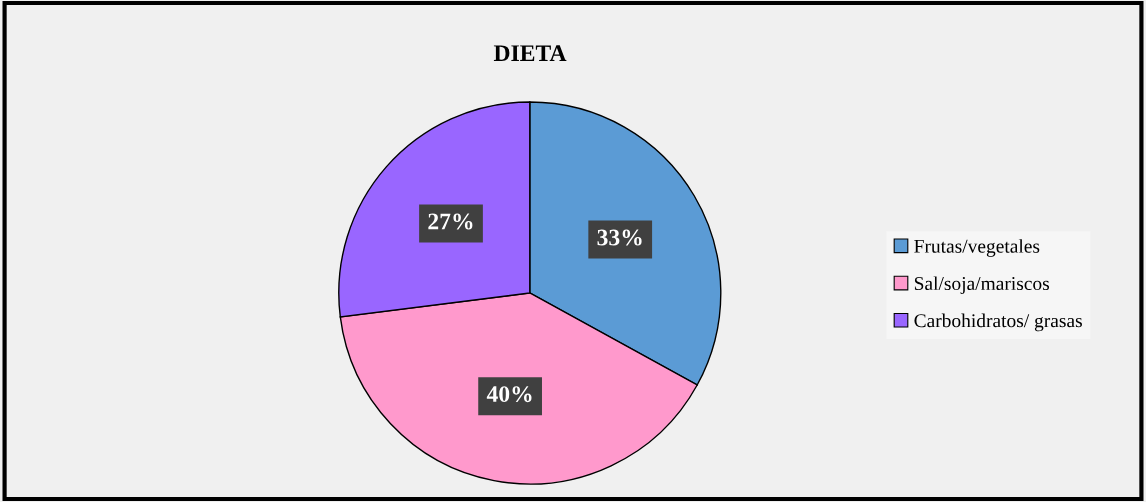 Image resolution: width=1146 pixels, height=502 pixels. What do you see at coordinates (530, 53) in the screenshot?
I see `chart-title: DIETA` at bounding box center [530, 53].